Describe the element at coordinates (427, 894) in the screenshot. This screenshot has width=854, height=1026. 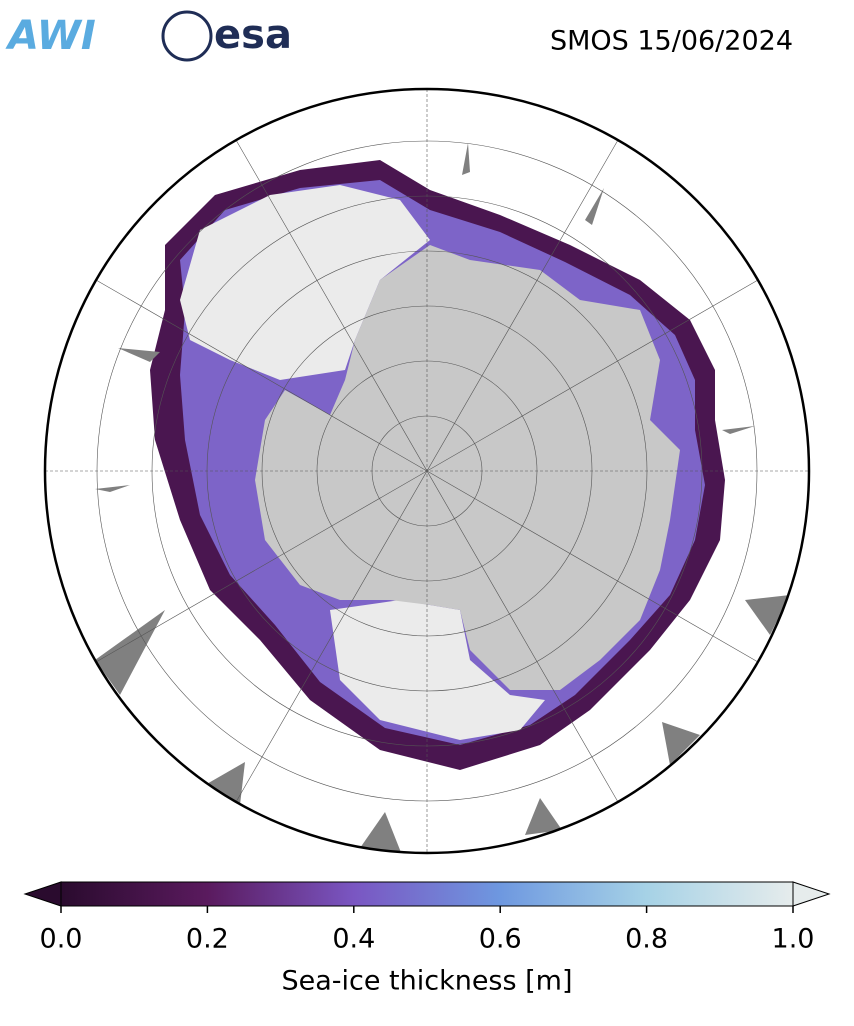
I see `colorbar` at that location.